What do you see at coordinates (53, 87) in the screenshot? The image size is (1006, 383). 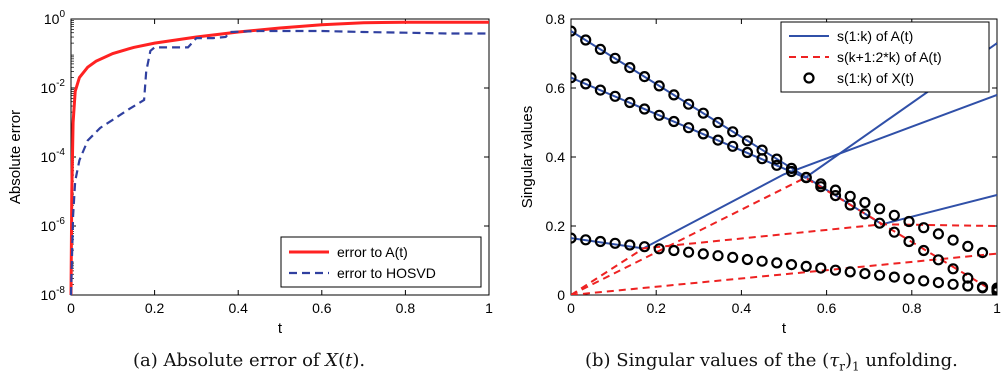 I see `y-tick-label: 10⁻²` at bounding box center [53, 87].